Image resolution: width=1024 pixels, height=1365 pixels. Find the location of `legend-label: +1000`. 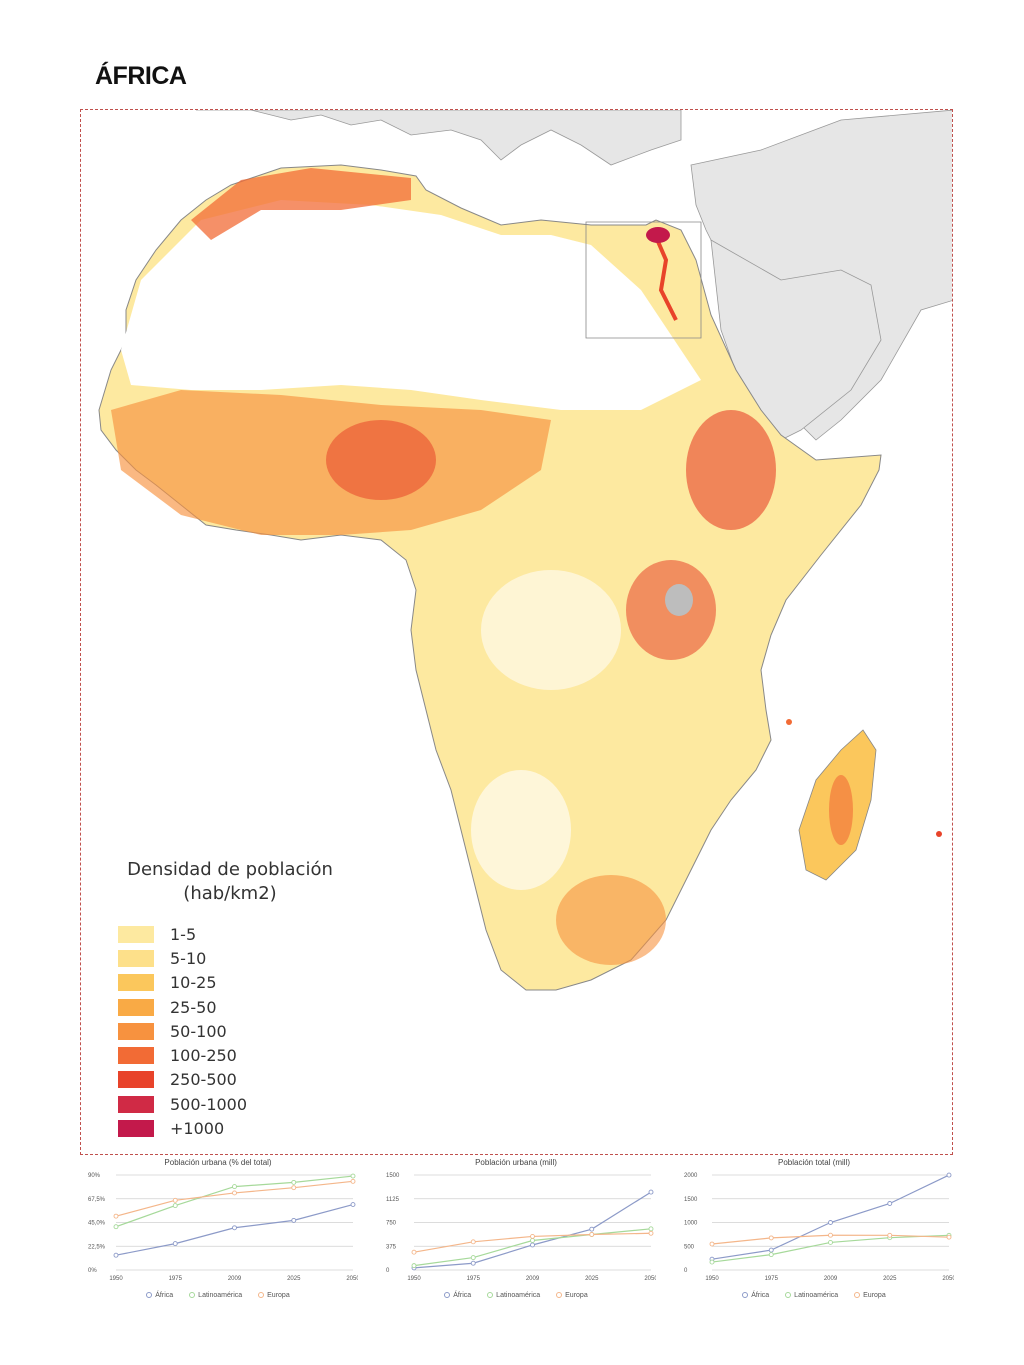

legend-label: +1000 is located at coordinates (197, 1129).